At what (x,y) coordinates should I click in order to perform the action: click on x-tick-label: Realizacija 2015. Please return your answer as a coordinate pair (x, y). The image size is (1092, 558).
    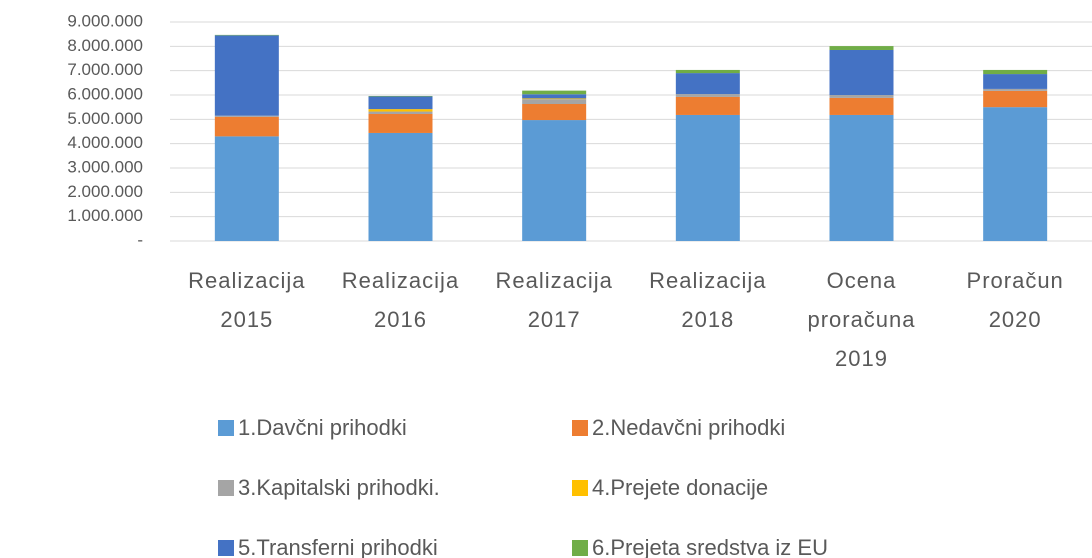
    Looking at the image, I should click on (246, 300).